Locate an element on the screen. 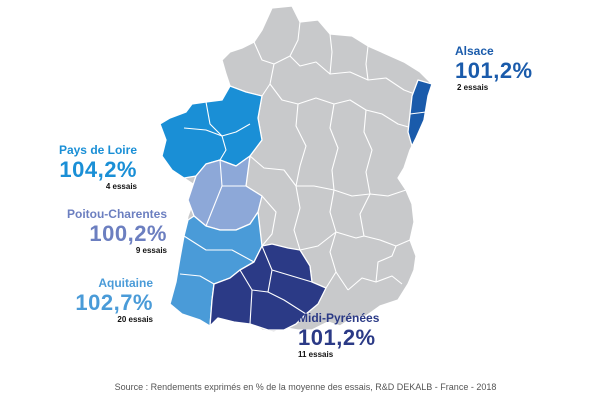  label-pays-de-loire: Pays de Loire 104,2% 4 essais is located at coordinates (98, 167).